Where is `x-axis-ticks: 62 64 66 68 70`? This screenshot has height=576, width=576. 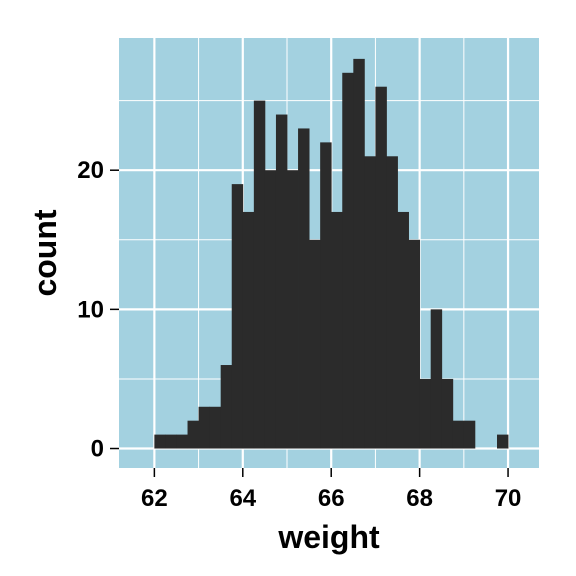
x-axis-ticks: 62 64 66 68 70 is located at coordinates (331, 490).